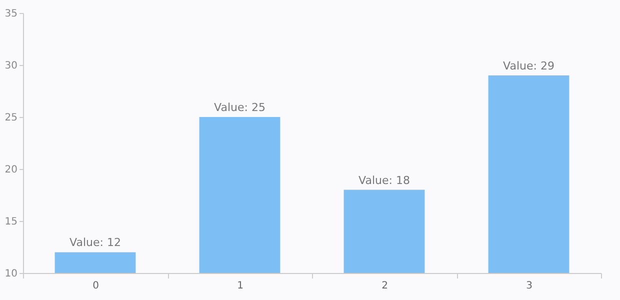 The image size is (620, 300). I want to click on data-label: Value: 18, so click(384, 180).